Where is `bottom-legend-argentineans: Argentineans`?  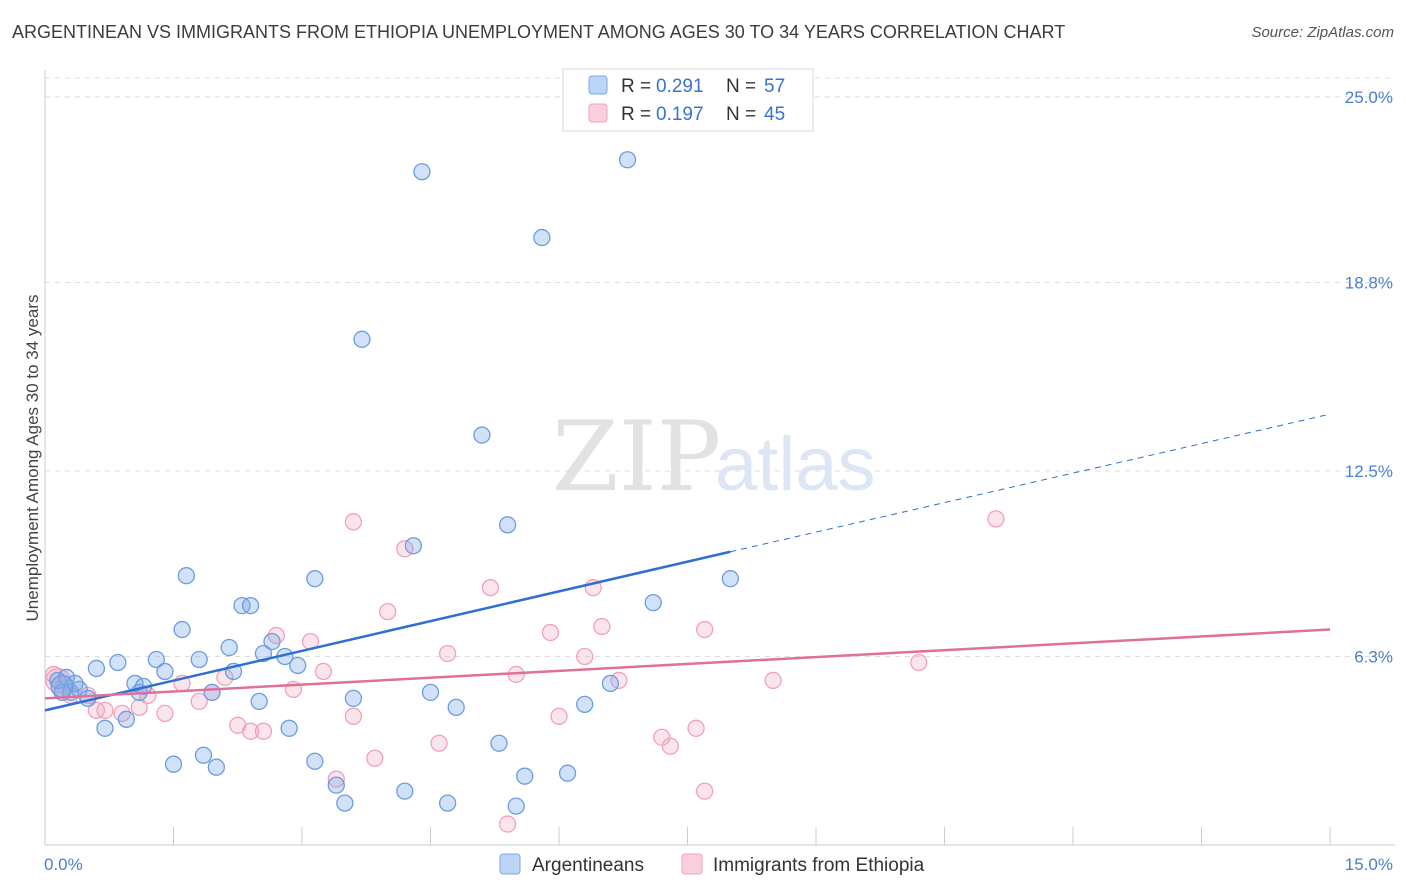 bottom-legend-argentineans: Argentineans is located at coordinates (588, 865).